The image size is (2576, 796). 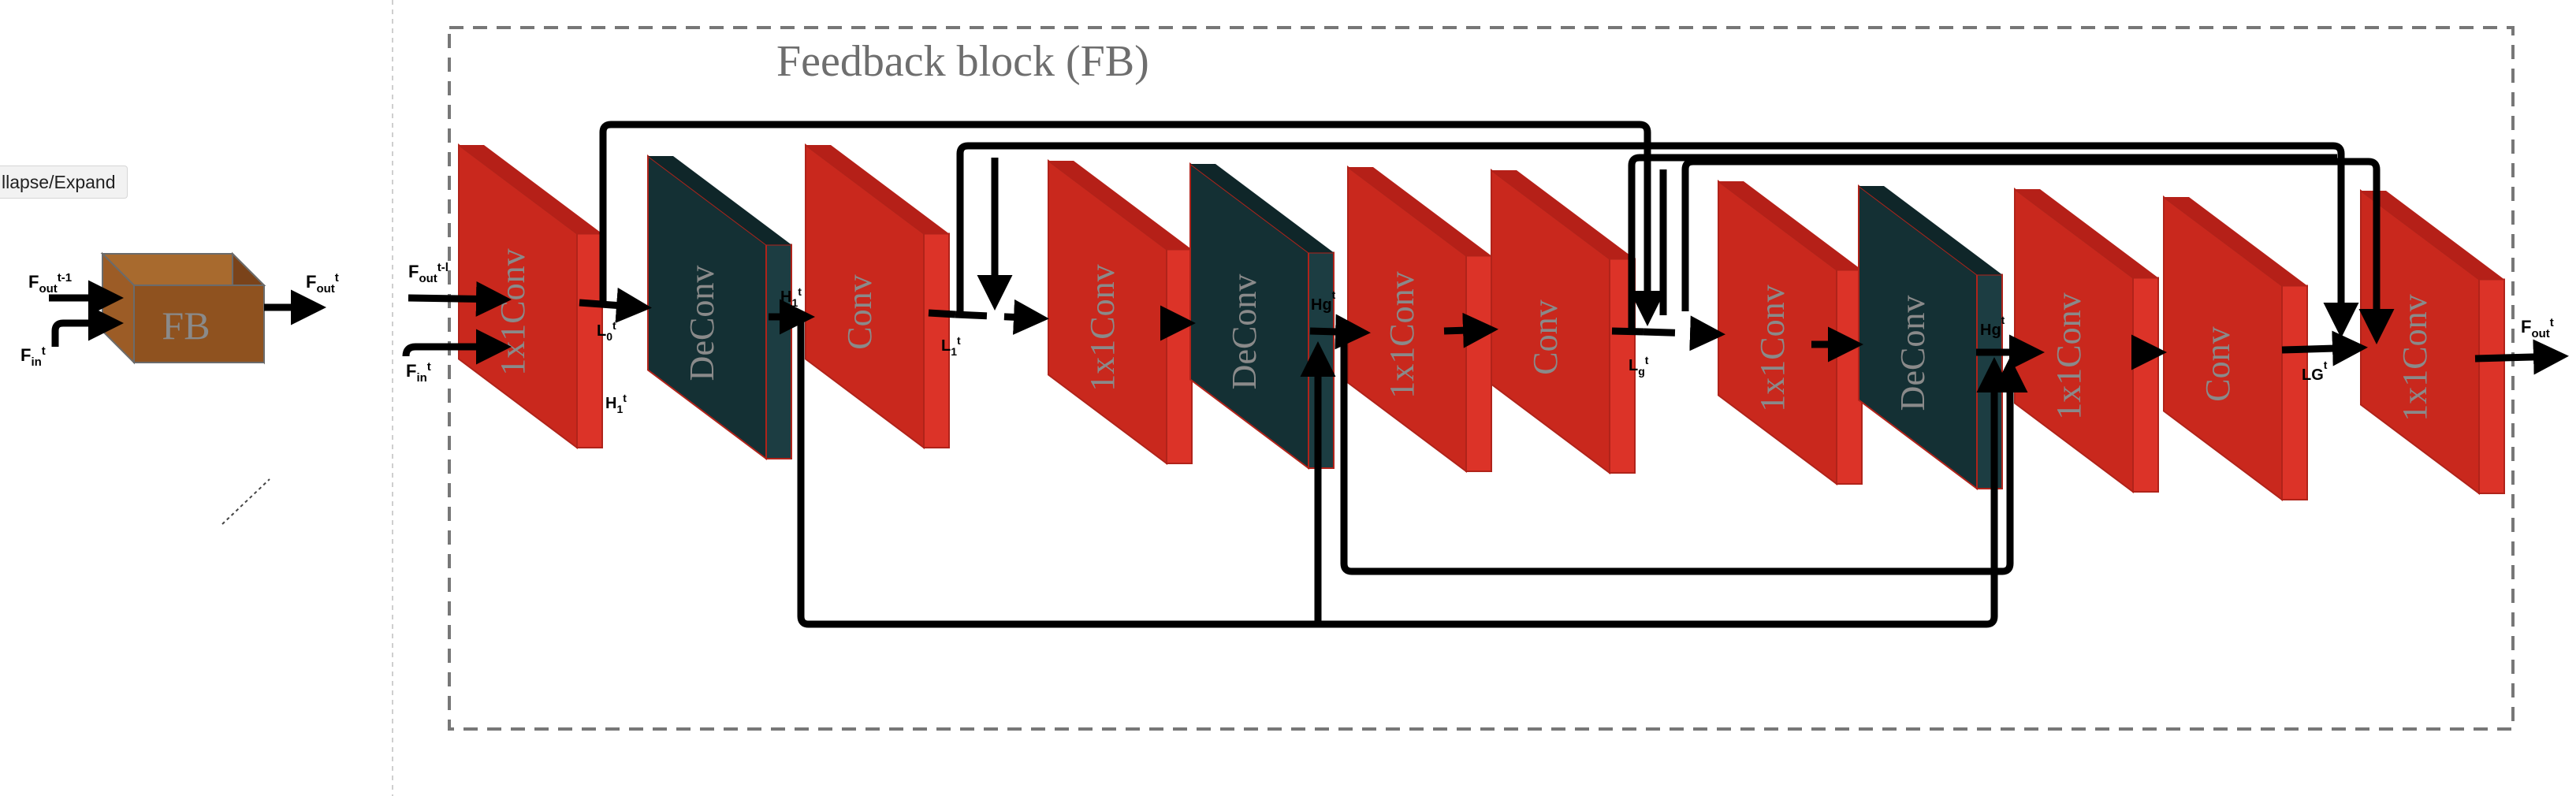 What do you see at coordinates (962, 61) in the screenshot?
I see `feedback-block-title: Feedback block (FB)` at bounding box center [962, 61].